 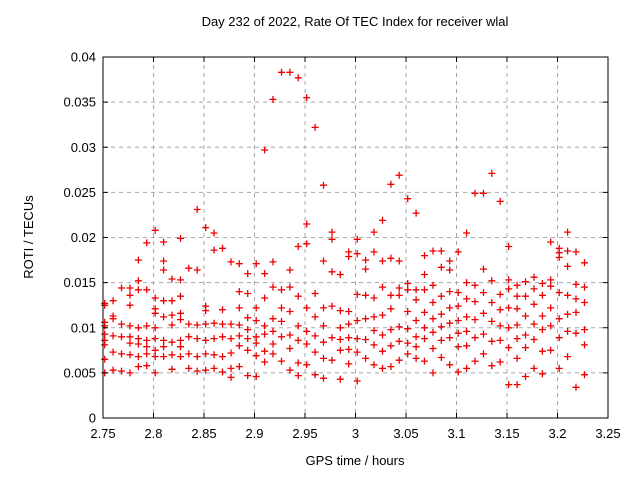 I want to click on y-axis-label: ROTI / TECUs, so click(x=28, y=237).